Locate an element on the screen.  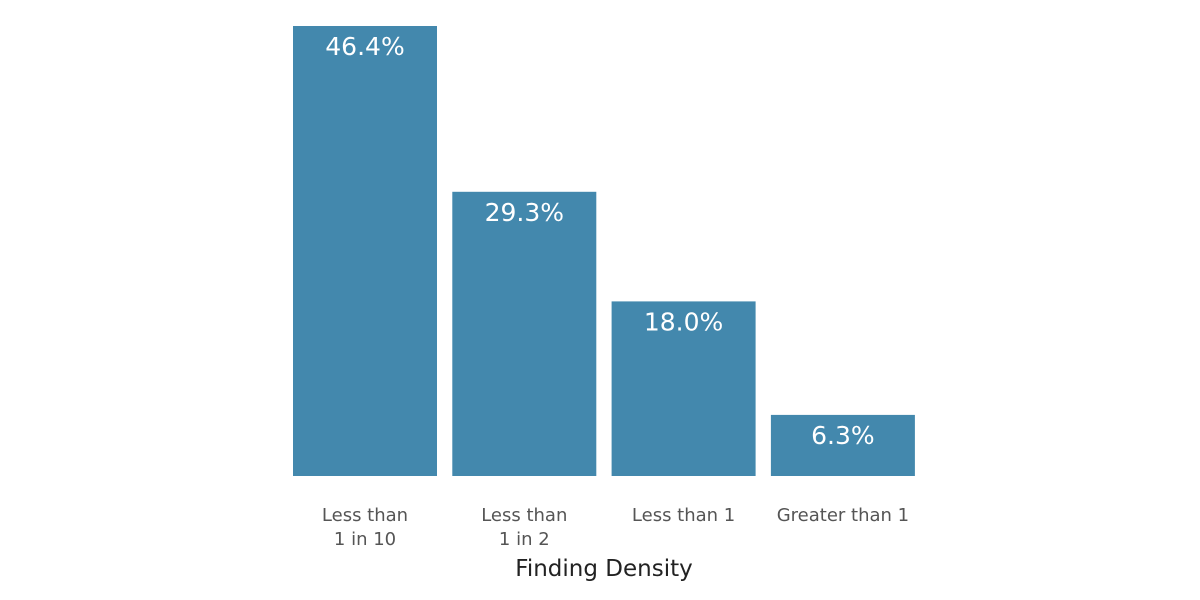
x-tick-label-line: Less than 1 is located at coordinates (683, 515).